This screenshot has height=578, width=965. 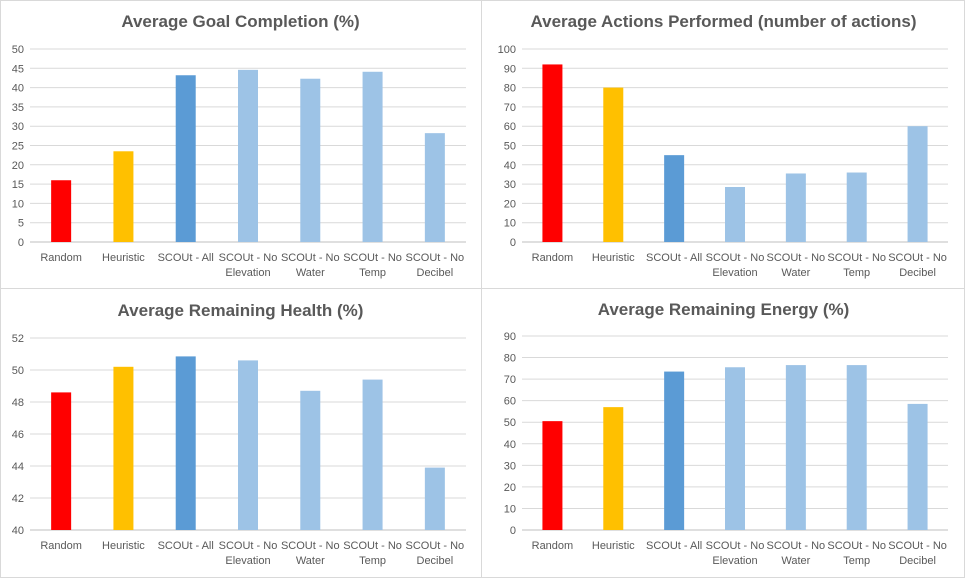 I want to click on y-tick-label: 25, so click(x=18, y=147).